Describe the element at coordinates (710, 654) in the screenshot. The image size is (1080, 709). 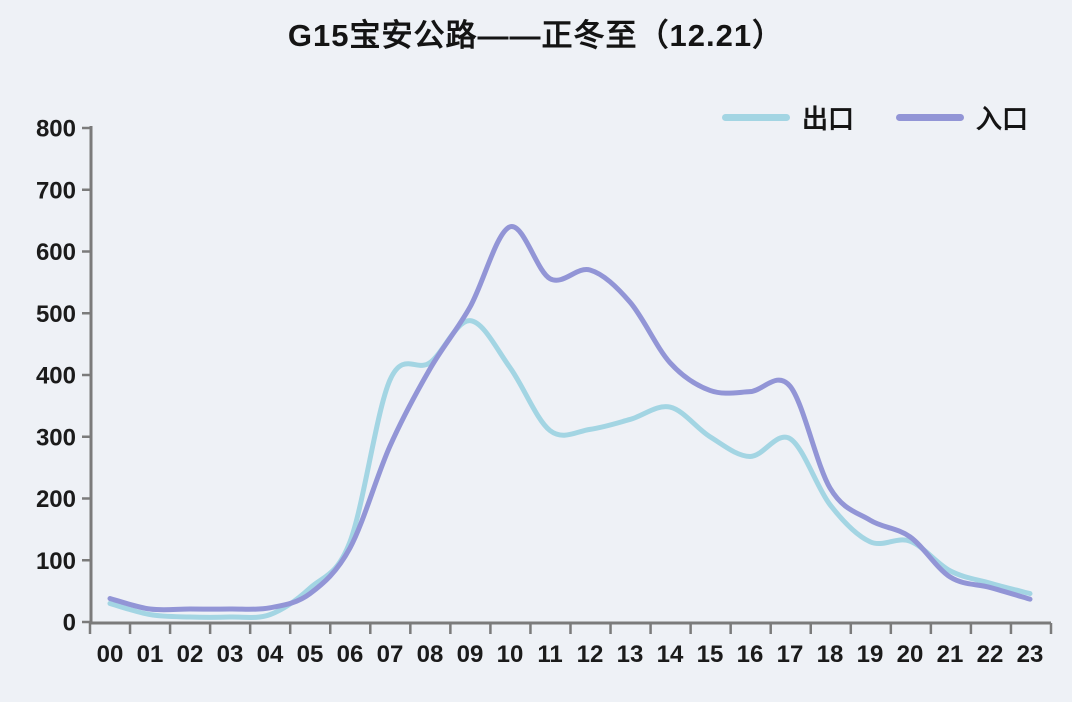
I see `x-tick-label: 15` at that location.